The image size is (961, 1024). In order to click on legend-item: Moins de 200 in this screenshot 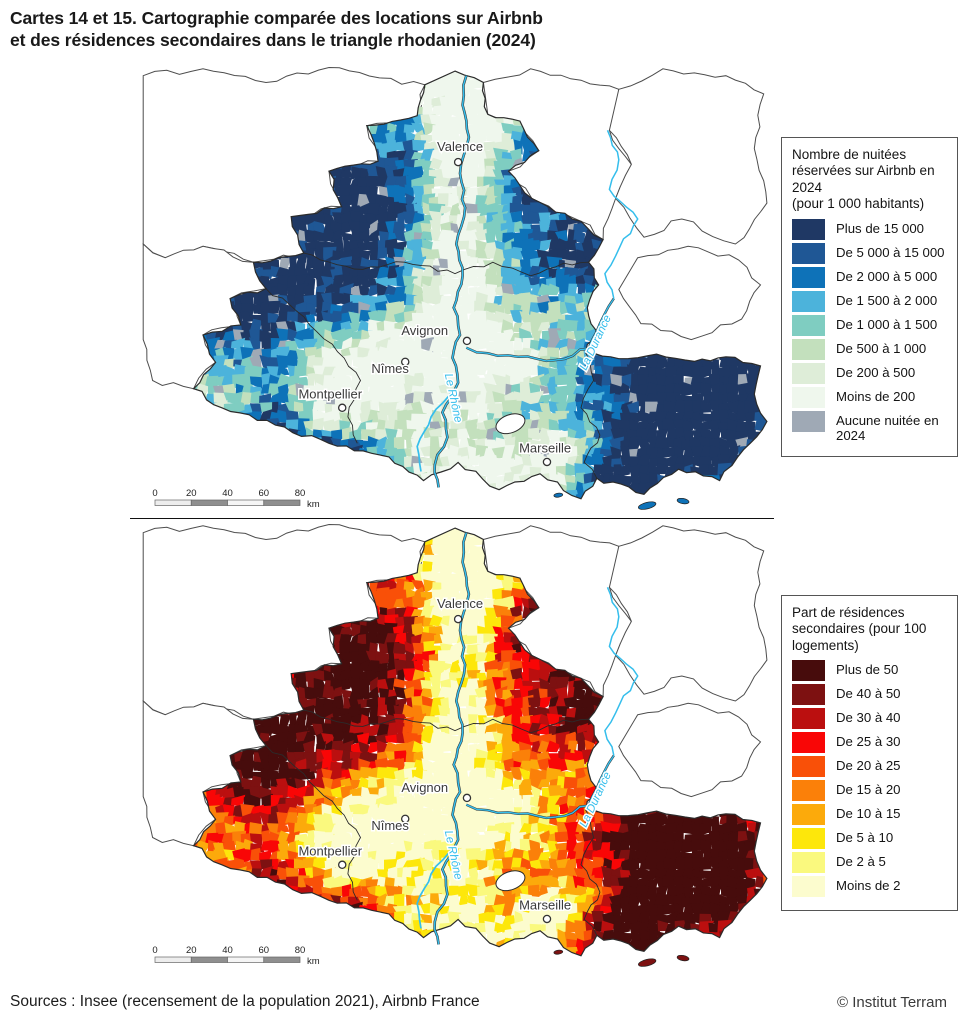, I will do `click(870, 397)`.